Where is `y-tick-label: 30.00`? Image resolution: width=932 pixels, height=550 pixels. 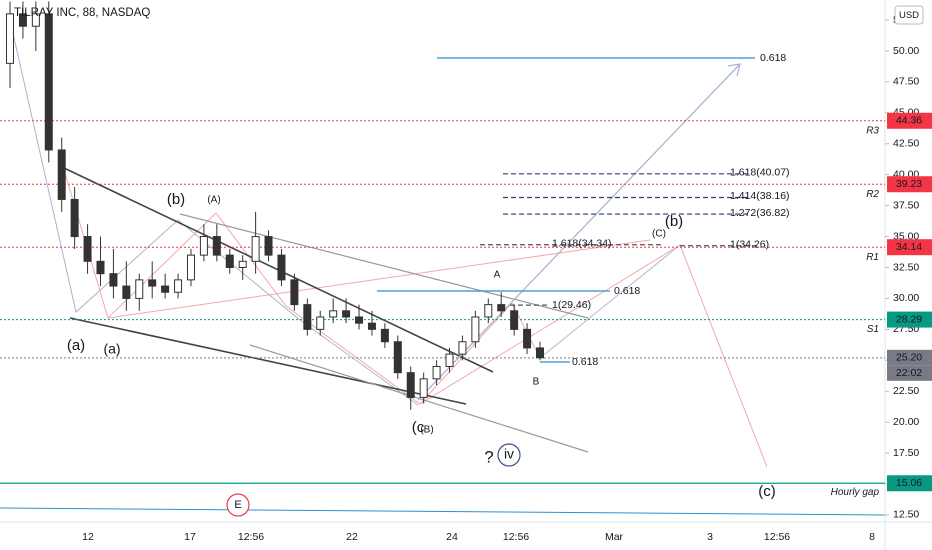
y-tick-label: 30.00 is located at coordinates (906, 298).